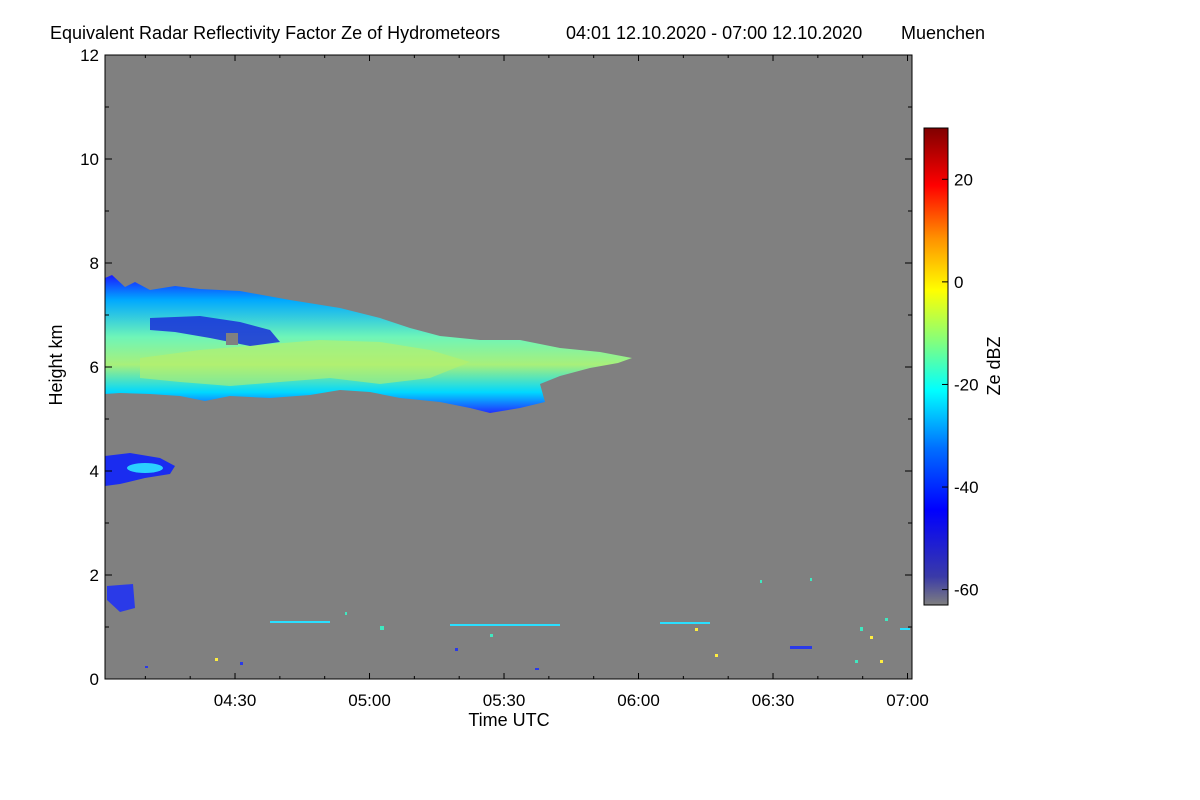 The width and height of the screenshot is (1200, 800). Describe the element at coordinates (943, 33) in the screenshot. I see `chart-location: Muenchen` at that location.